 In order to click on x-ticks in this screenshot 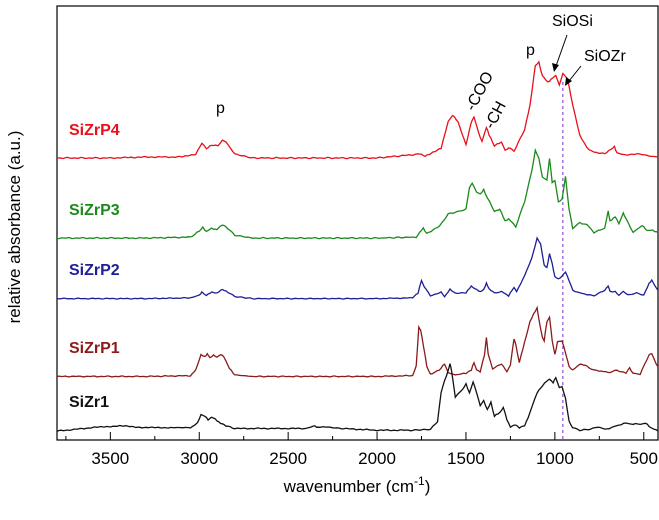, I will do `click(355, 436)`.